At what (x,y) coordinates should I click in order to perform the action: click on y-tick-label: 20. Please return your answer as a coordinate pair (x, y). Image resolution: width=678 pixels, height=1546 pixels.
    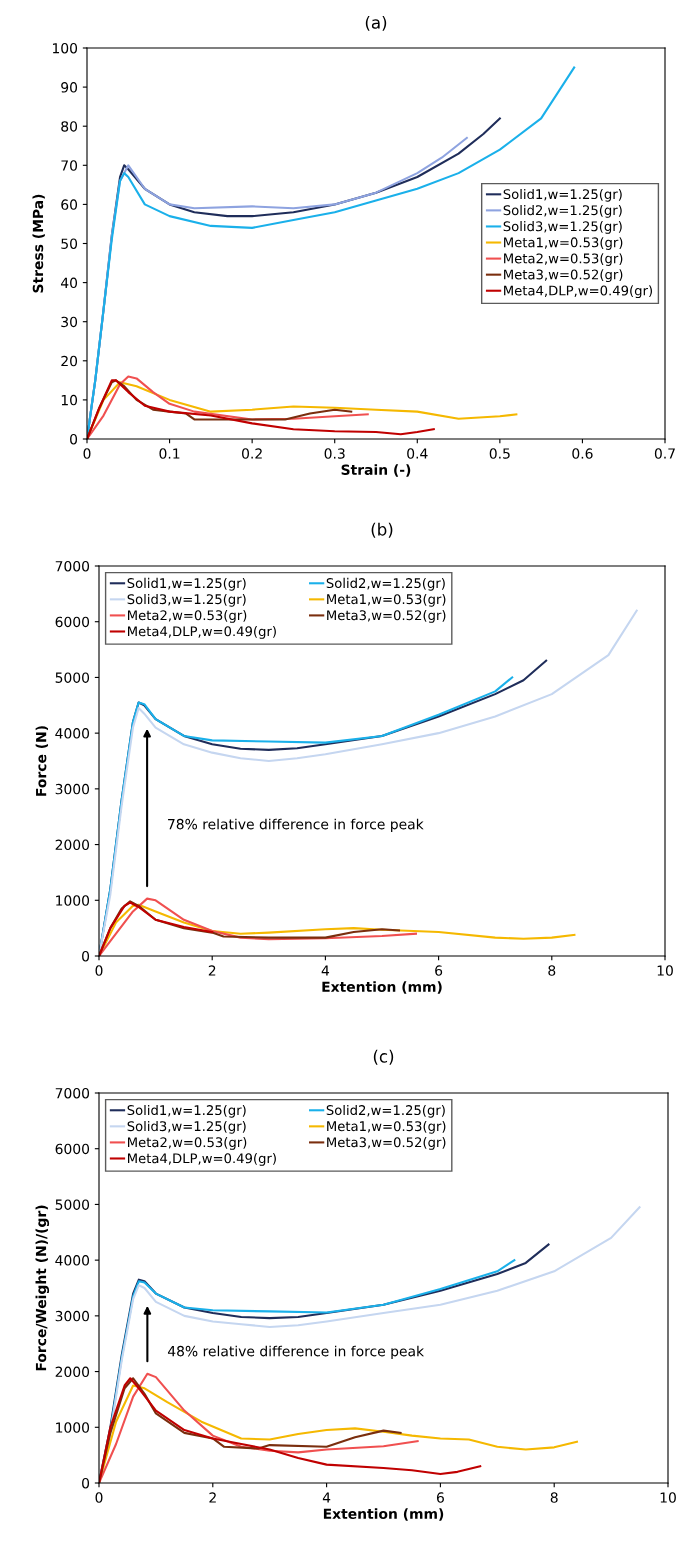
    Looking at the image, I should click on (69, 361).